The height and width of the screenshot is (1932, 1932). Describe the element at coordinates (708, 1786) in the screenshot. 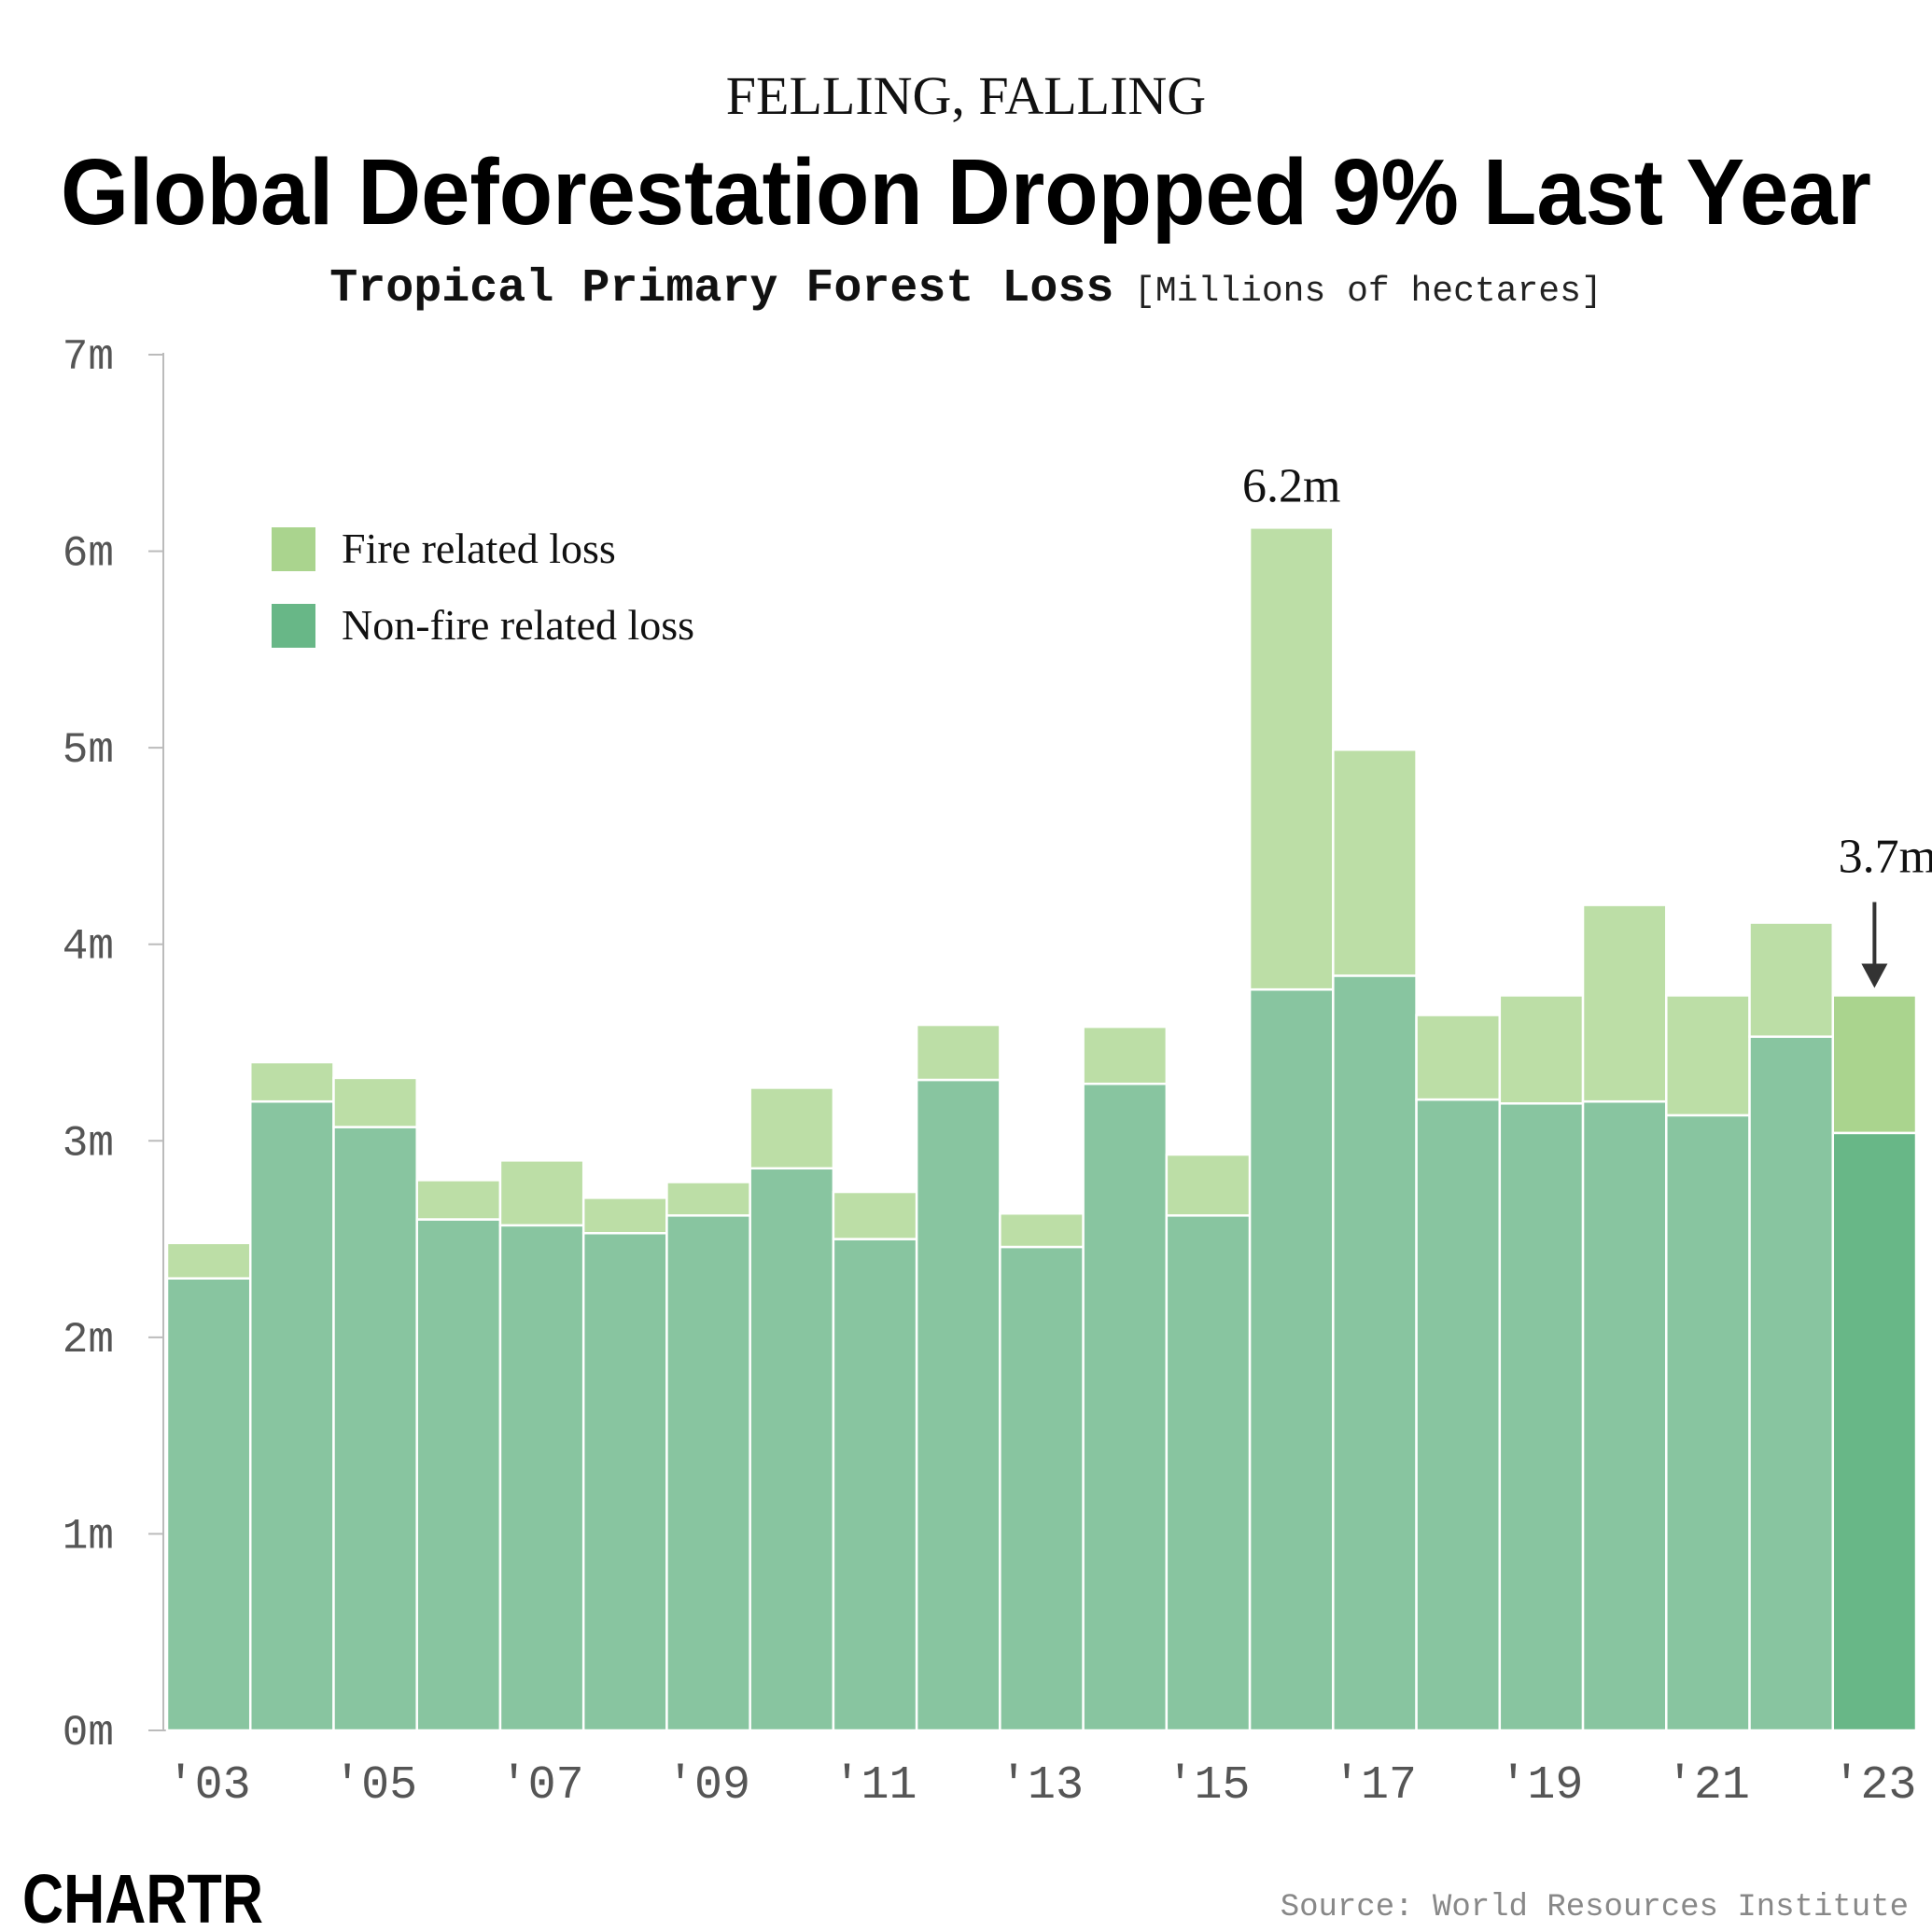

I see `x-tick-label: '09` at that location.